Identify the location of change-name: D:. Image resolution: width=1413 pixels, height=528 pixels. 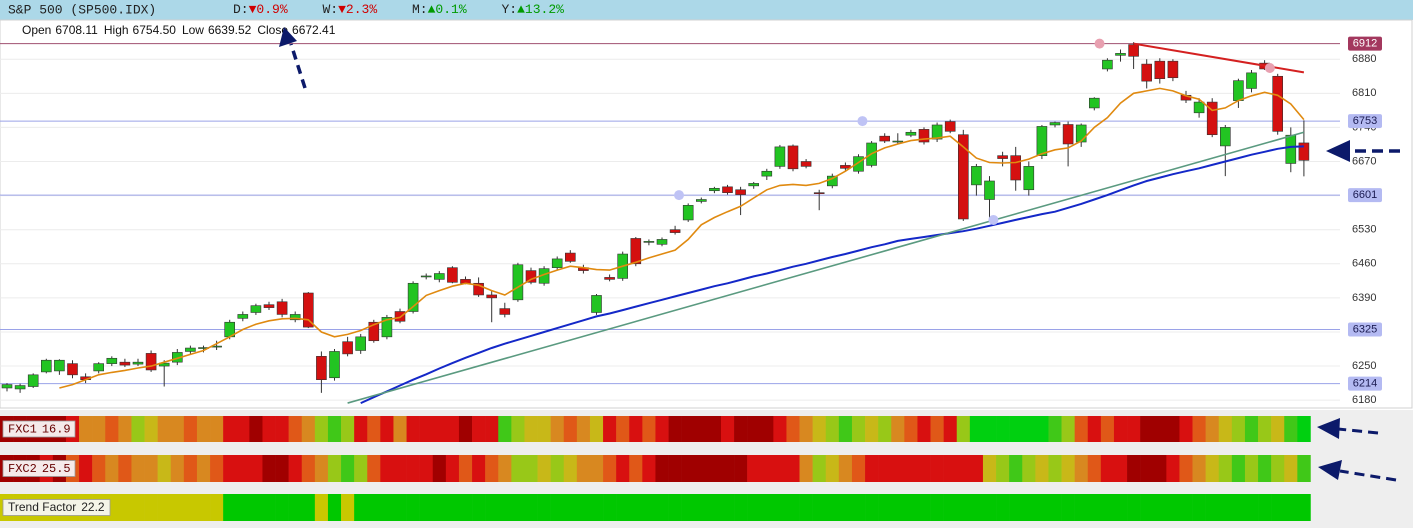
(241, 9).